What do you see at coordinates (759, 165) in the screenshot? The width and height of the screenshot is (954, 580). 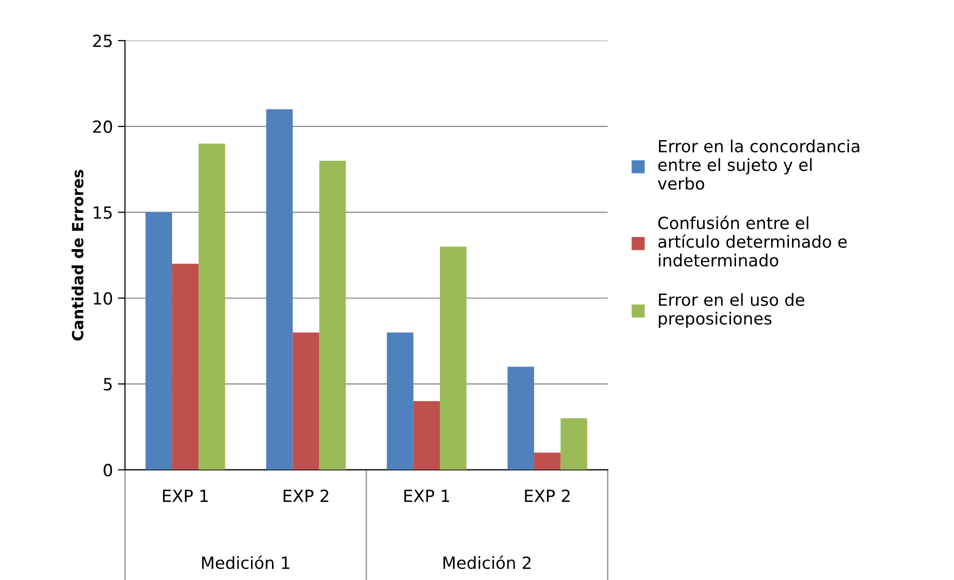 I see `legend-label: Error en la concordancia entre el sujeto y el verbo` at bounding box center [759, 165].